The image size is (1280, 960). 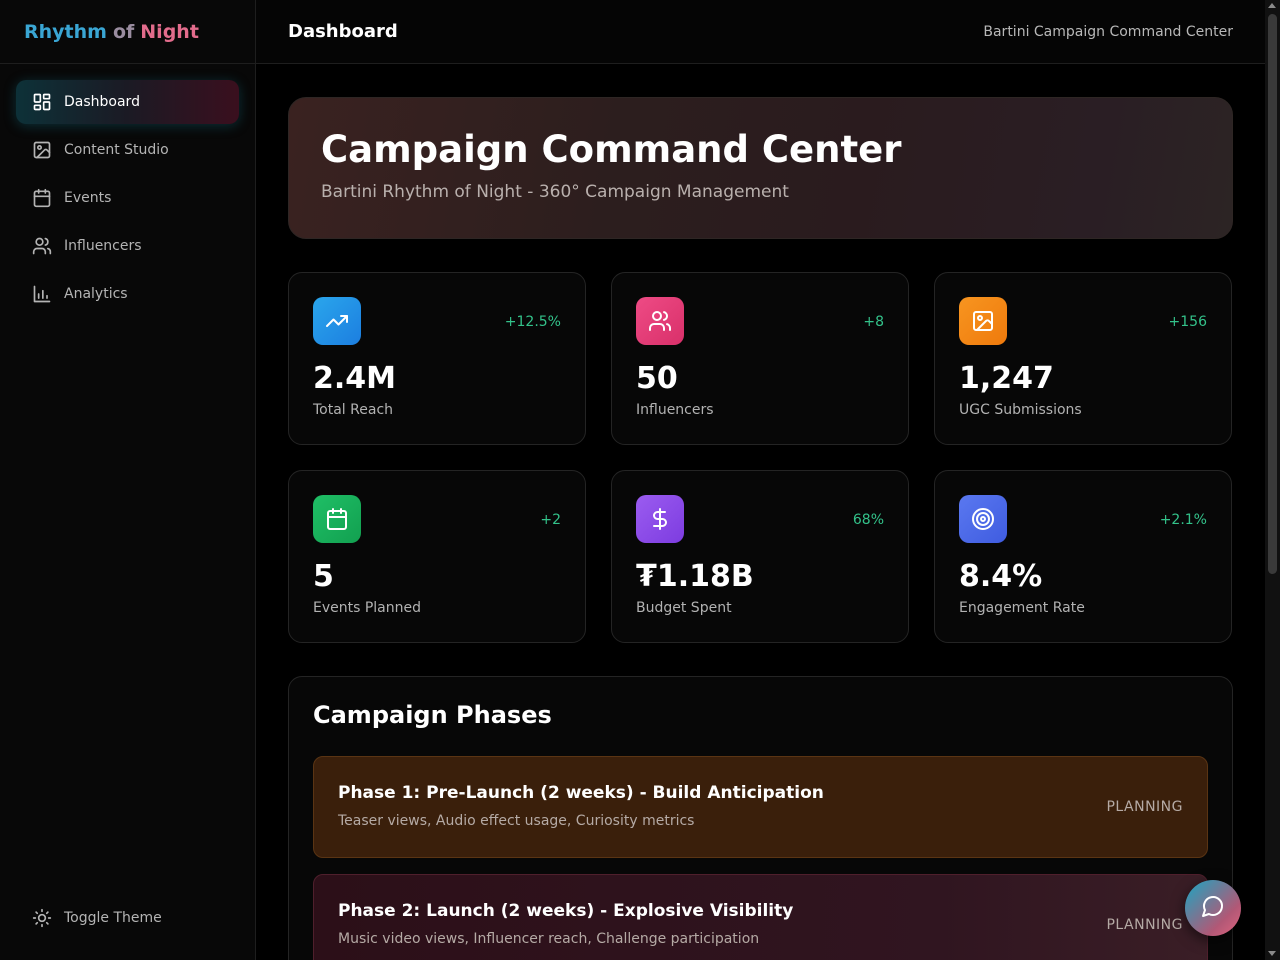 I want to click on stat-label: Events Planned, so click(x=367, y=608).